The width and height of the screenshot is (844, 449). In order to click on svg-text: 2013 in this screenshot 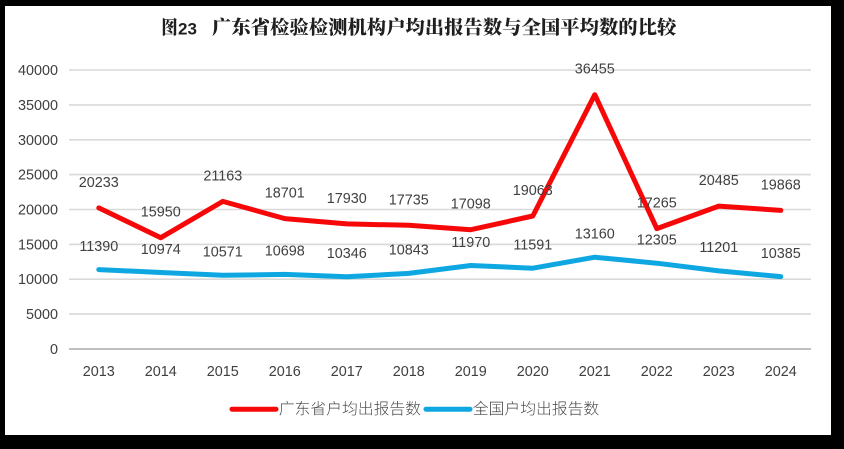, I will do `click(99, 372)`.